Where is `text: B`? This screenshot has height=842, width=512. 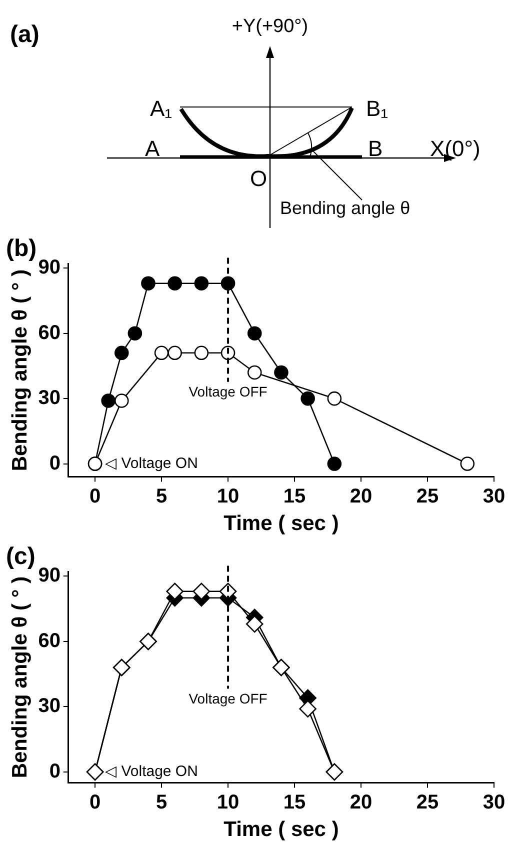
text: B is located at coordinates (375, 148).